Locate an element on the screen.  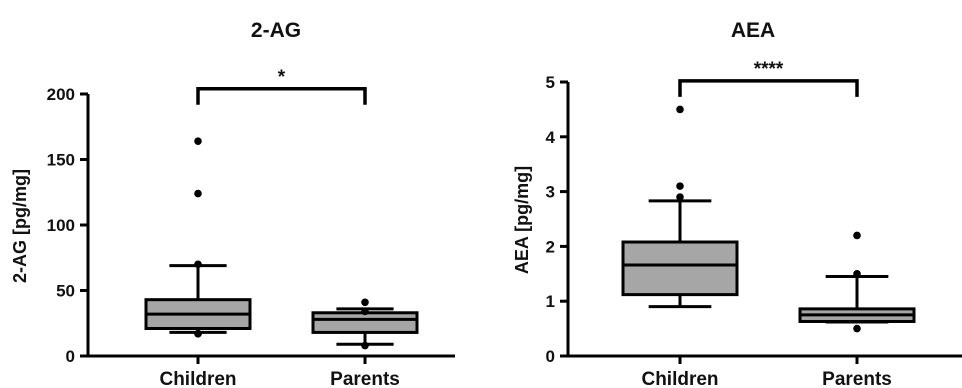
y-tick-label: 200 is located at coordinates (61, 94).